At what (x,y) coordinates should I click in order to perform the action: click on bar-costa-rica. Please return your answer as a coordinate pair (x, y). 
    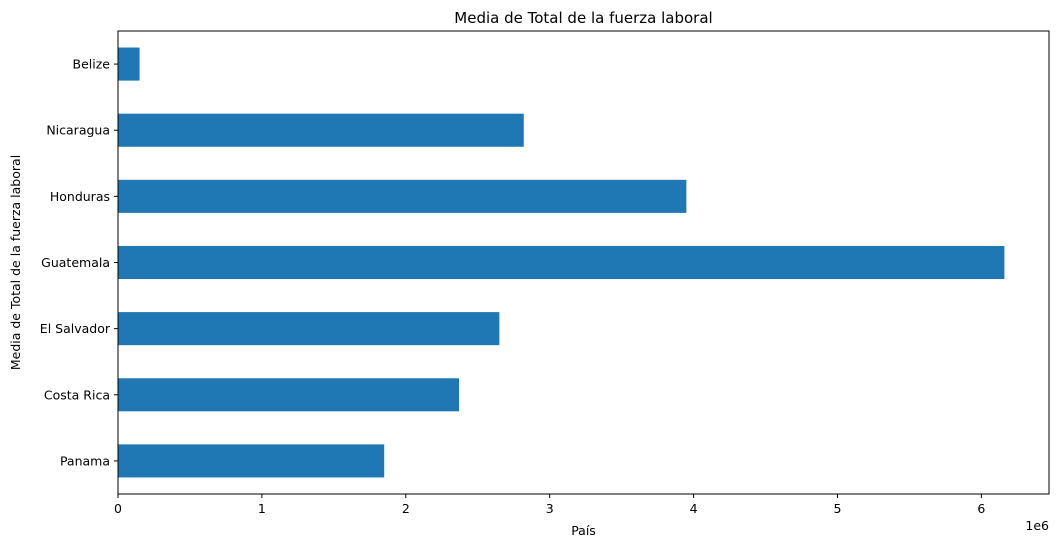
    Looking at the image, I should click on (289, 395).